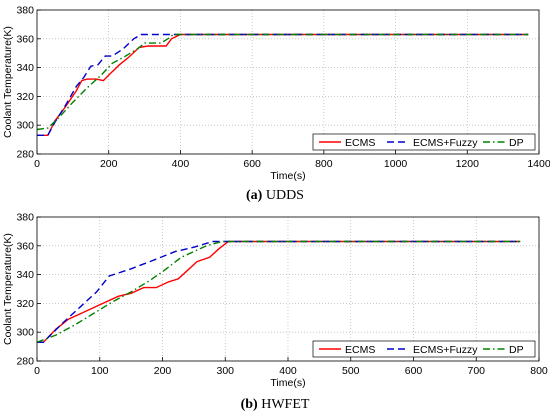  What do you see at coordinates (284, 404) in the screenshot?
I see `caption-text: HWFET` at bounding box center [284, 404].